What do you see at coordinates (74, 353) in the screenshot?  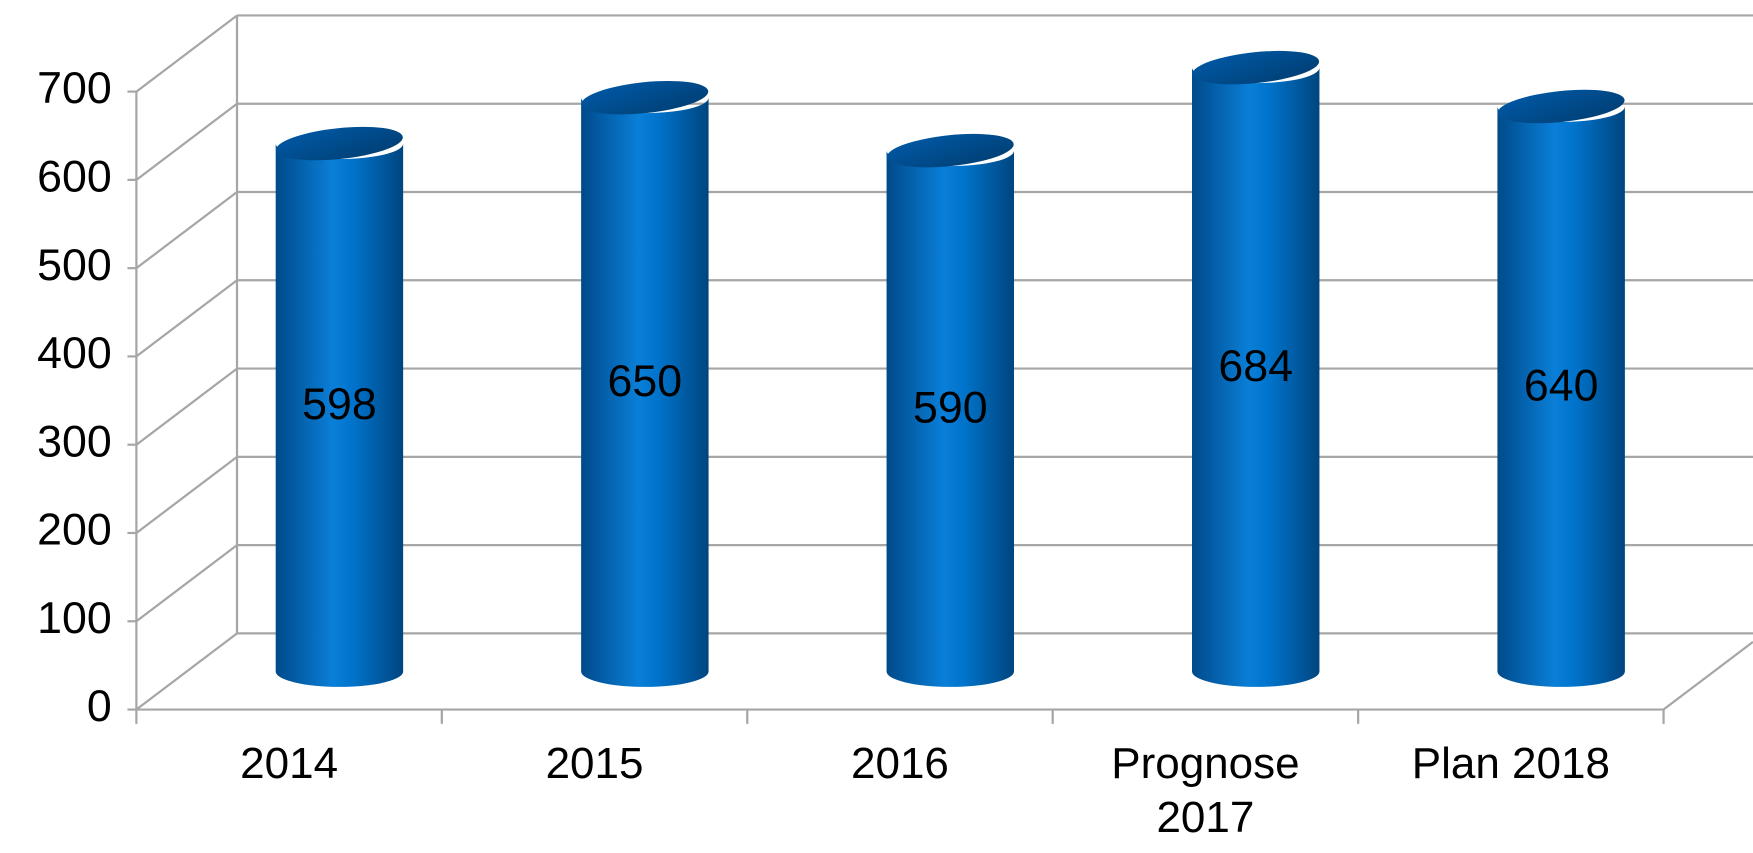 I see `y-tick-label: 400` at bounding box center [74, 353].